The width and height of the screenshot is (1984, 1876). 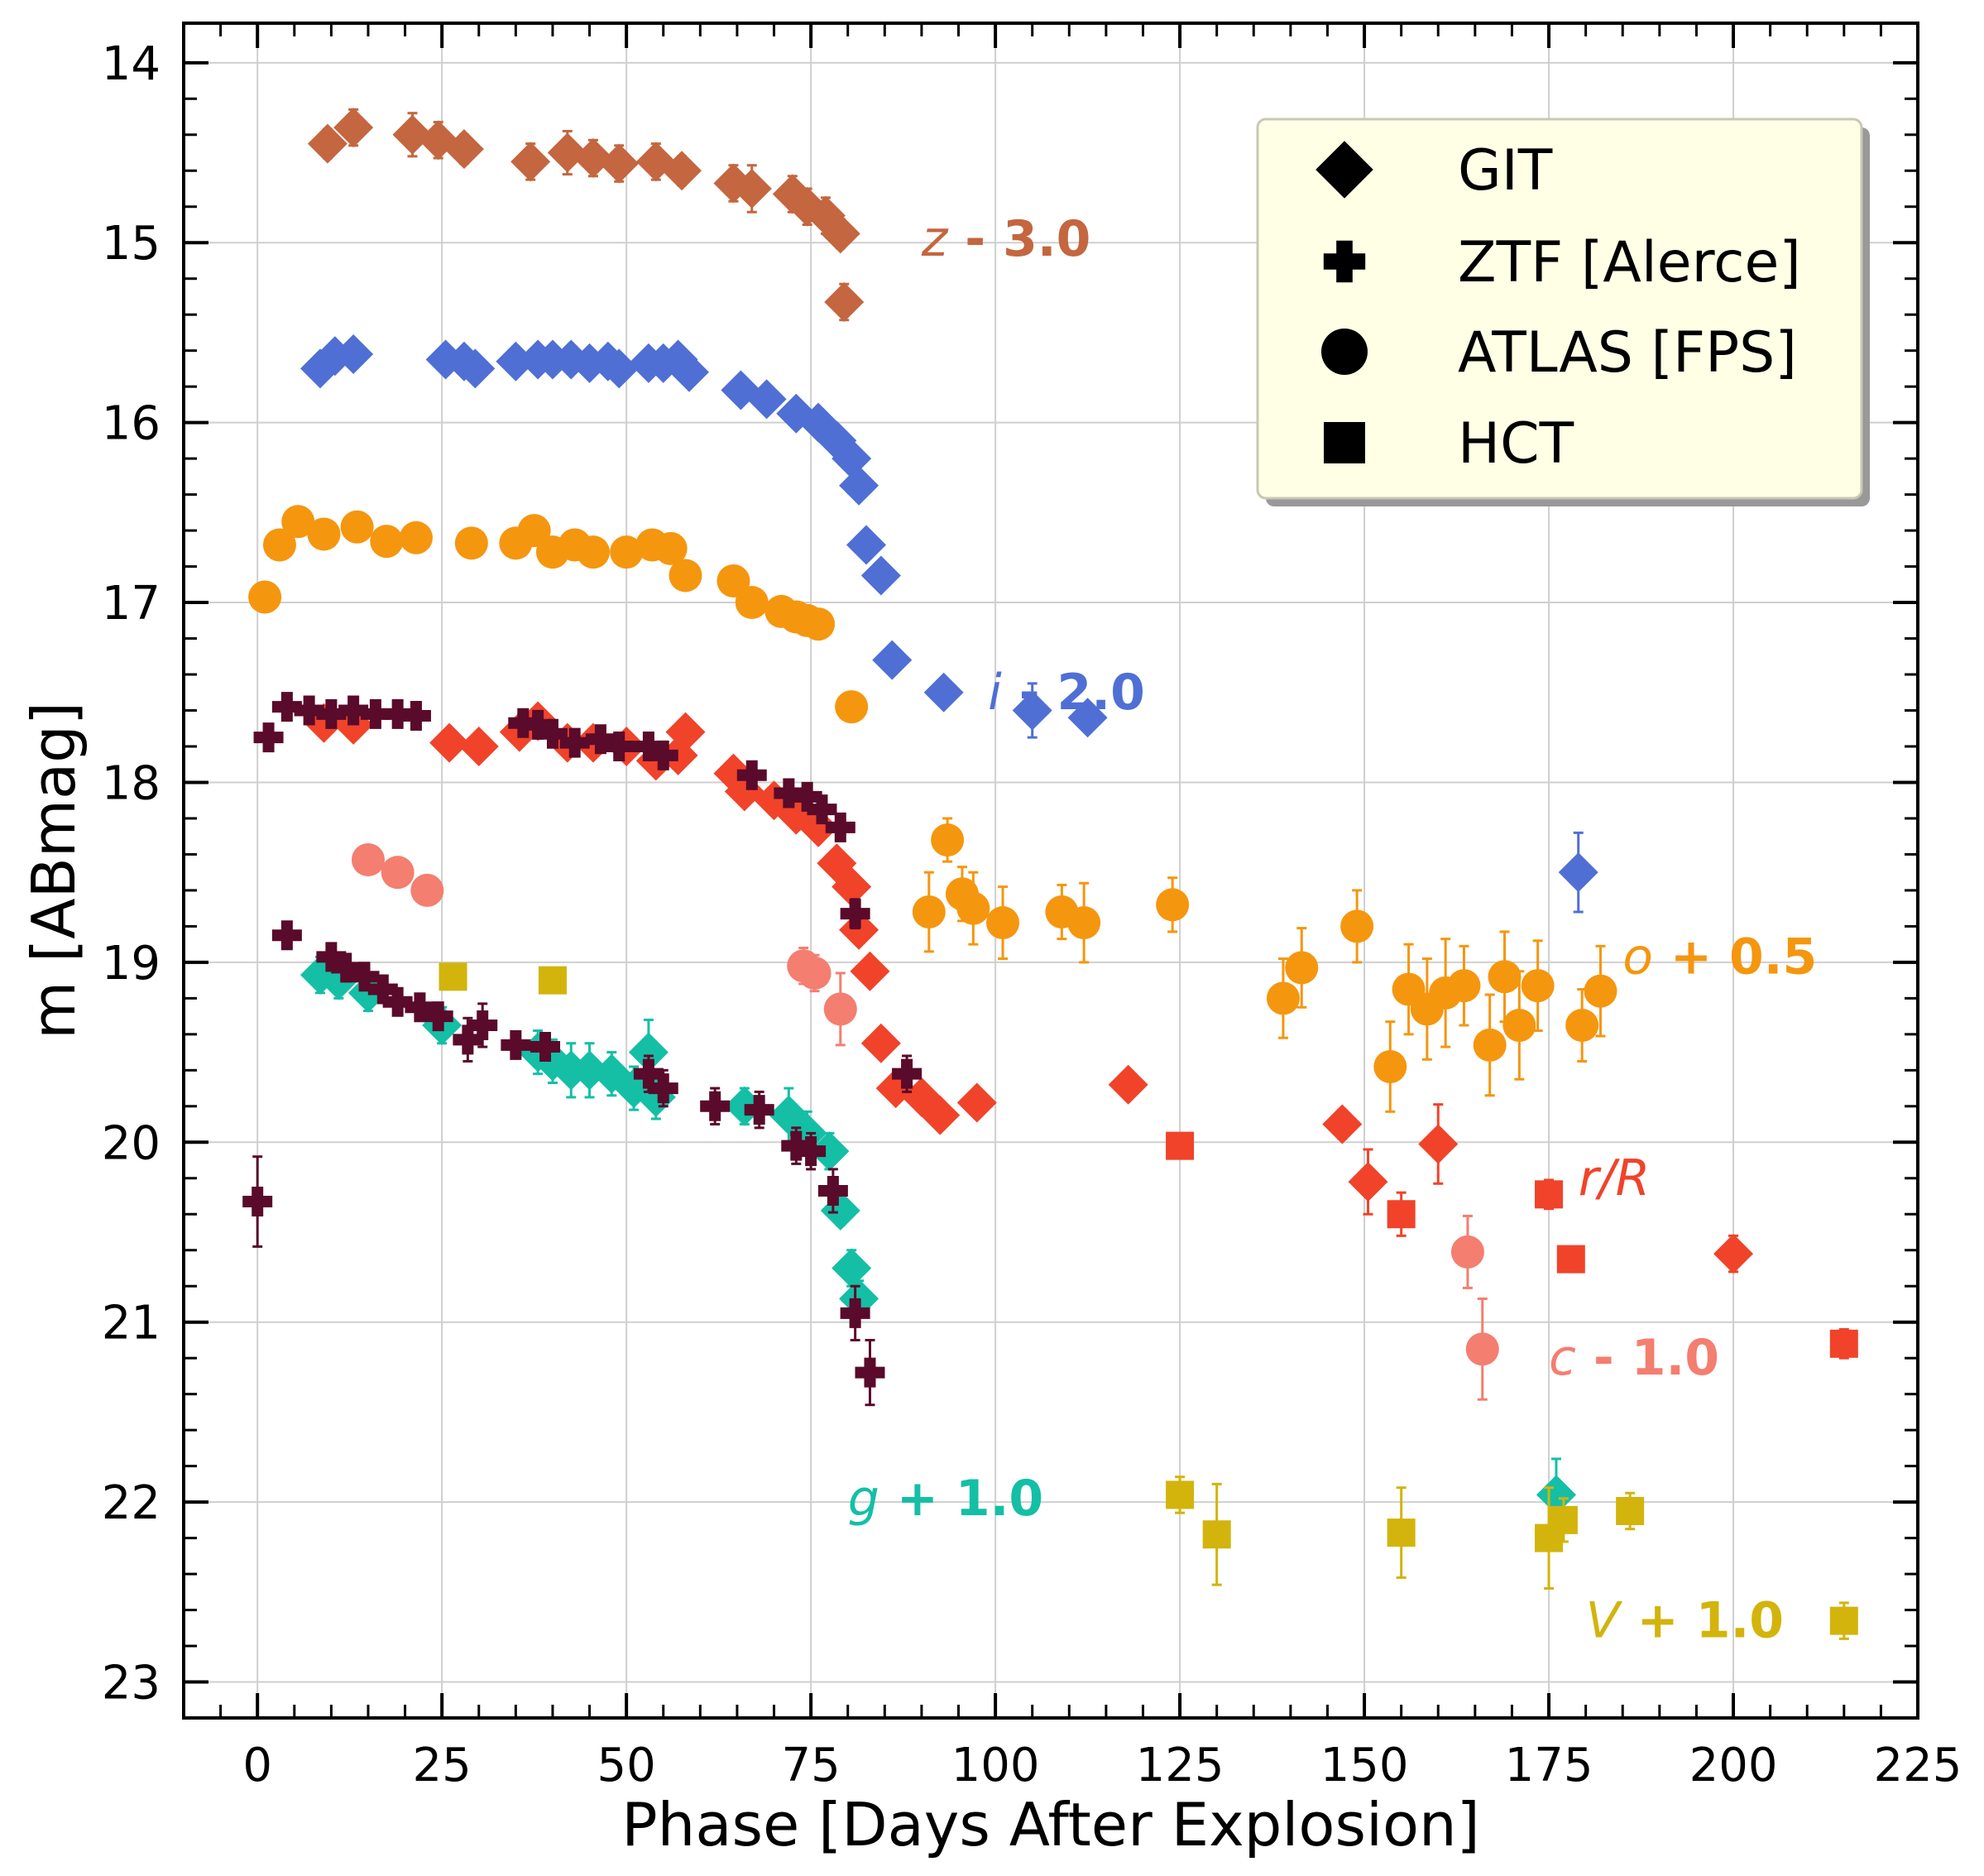 What do you see at coordinates (1563, 312) in the screenshot?
I see `legend: GIT ZTF [Alerce] ATLAS [FPS] HCT` at bounding box center [1563, 312].